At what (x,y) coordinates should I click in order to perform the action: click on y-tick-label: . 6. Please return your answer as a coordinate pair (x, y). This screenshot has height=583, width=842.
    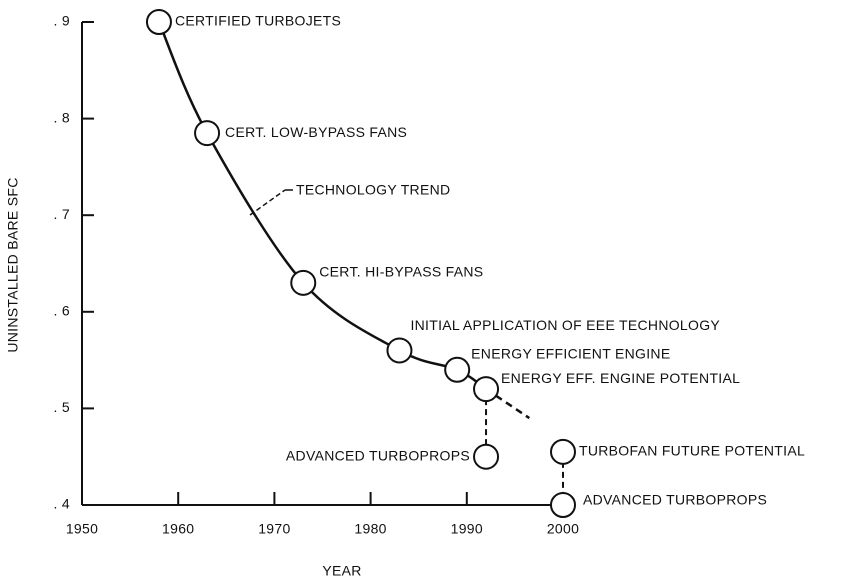
    Looking at the image, I should click on (62, 311).